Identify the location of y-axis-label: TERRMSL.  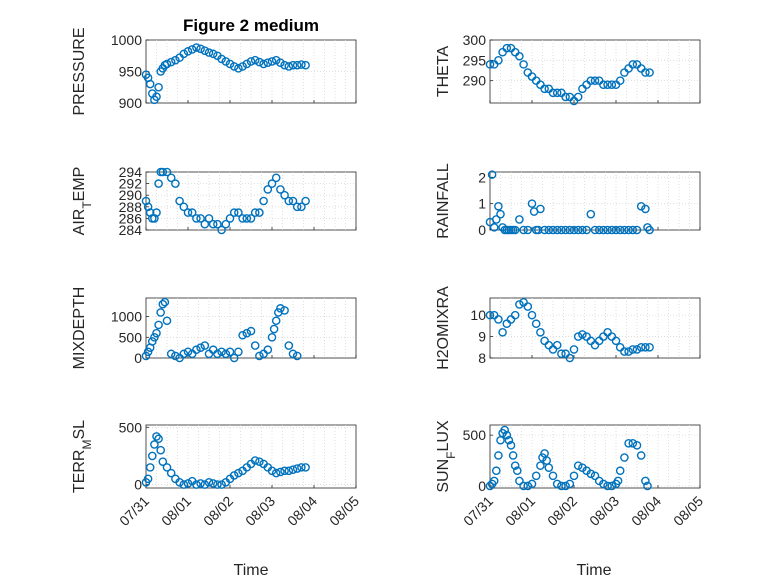
(82, 456).